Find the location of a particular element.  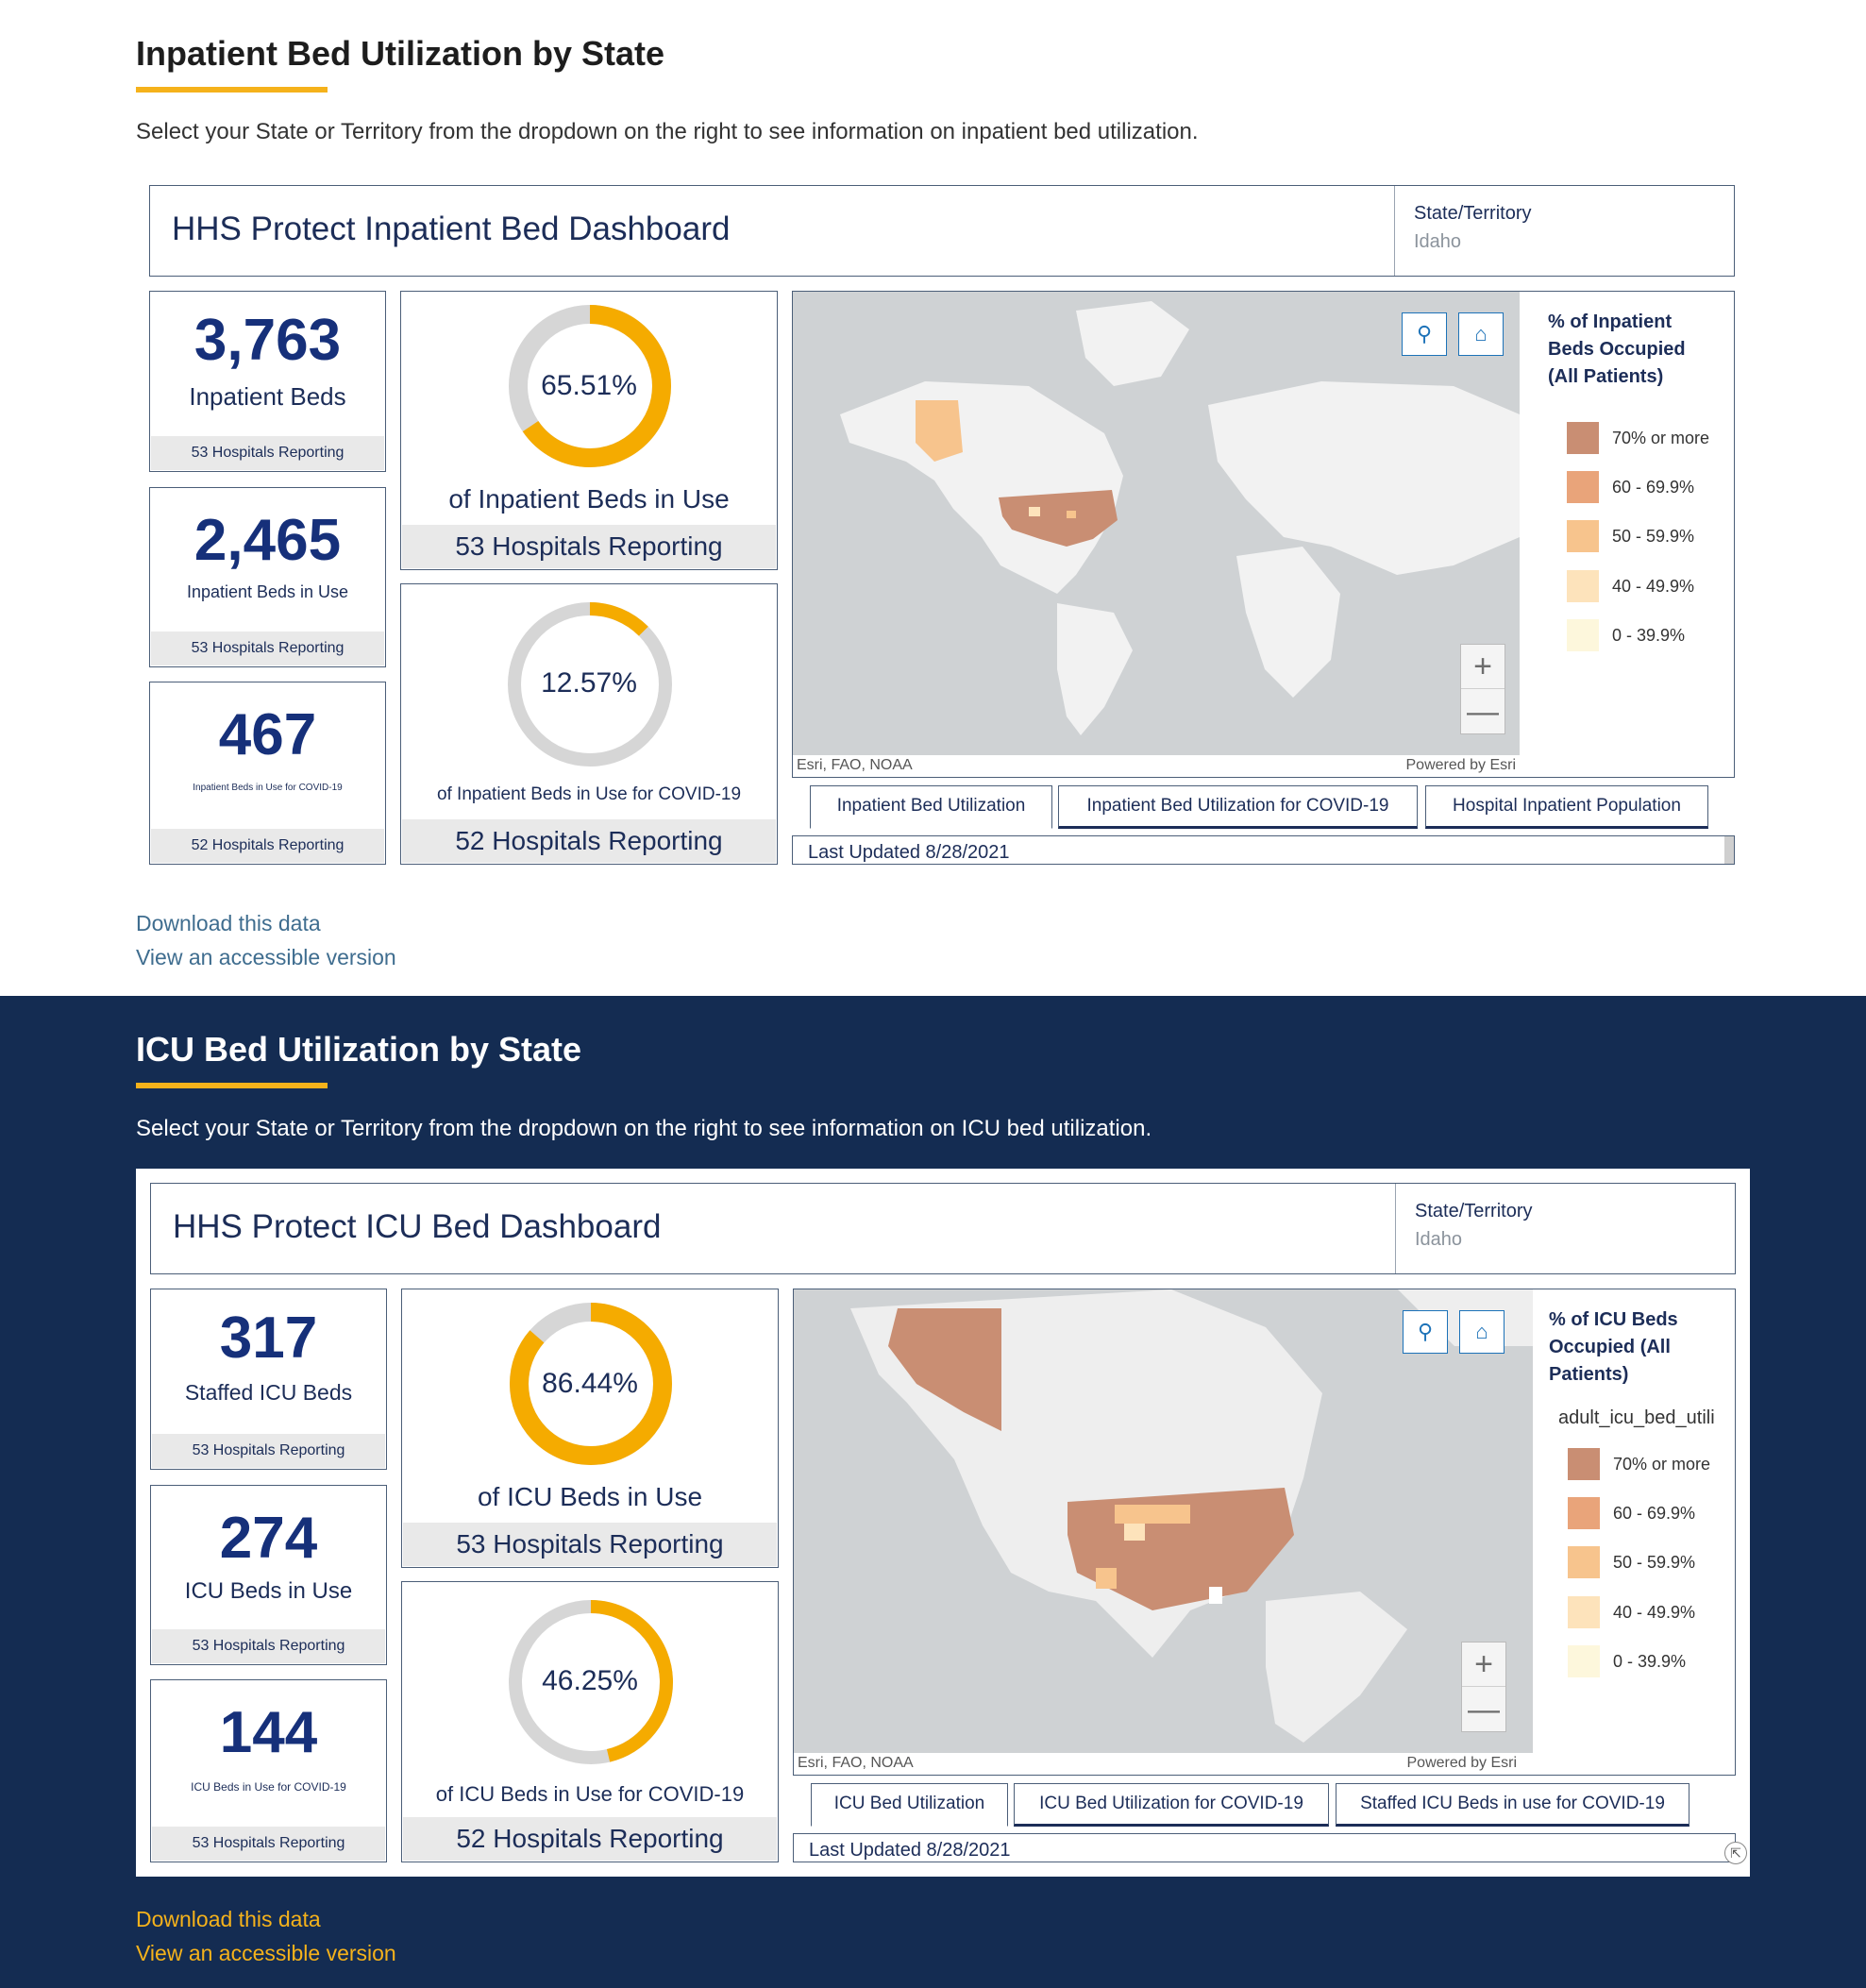

attribution-sources: Esri, FAO, NOAA is located at coordinates (856, 1763).